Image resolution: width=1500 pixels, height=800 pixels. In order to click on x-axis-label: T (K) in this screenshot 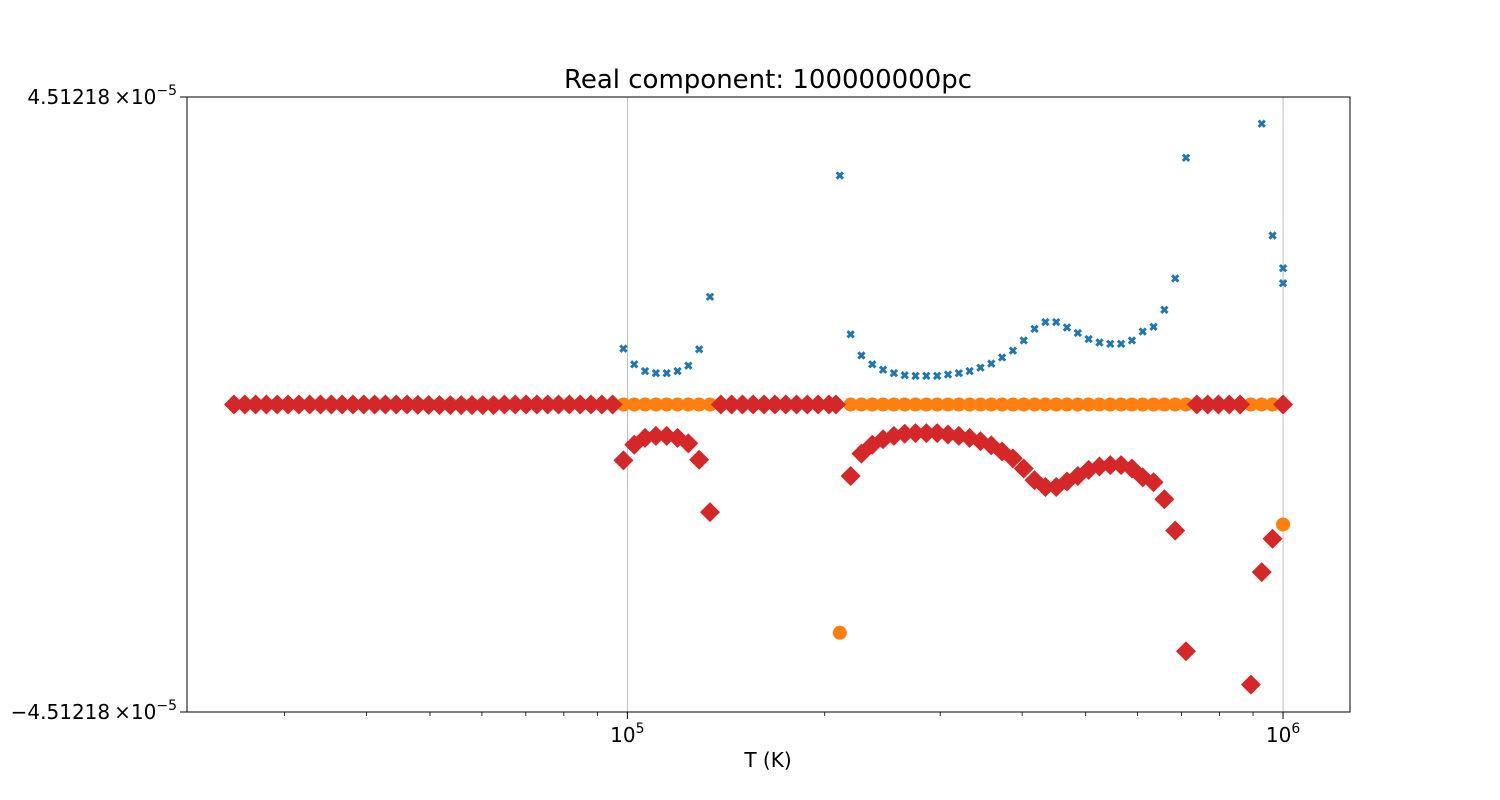, I will do `click(767, 760)`.